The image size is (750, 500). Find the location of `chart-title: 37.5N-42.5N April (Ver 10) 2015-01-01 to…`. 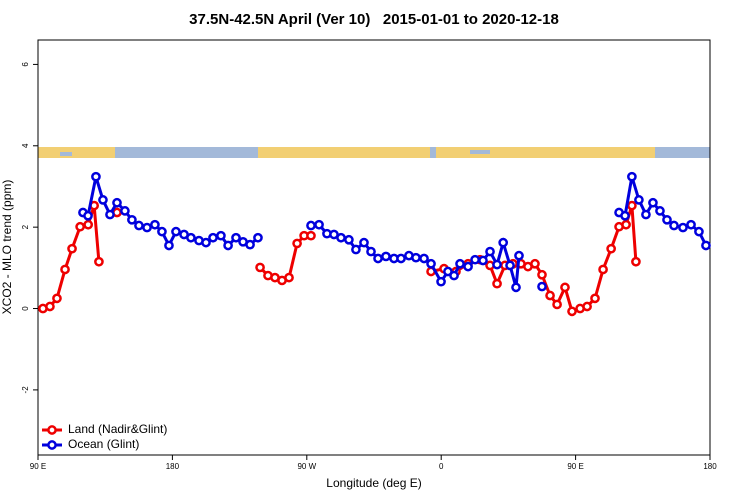

chart-title: 37.5N-42.5N April (Ver 10) 2015-01-01 to… is located at coordinates (374, 19).